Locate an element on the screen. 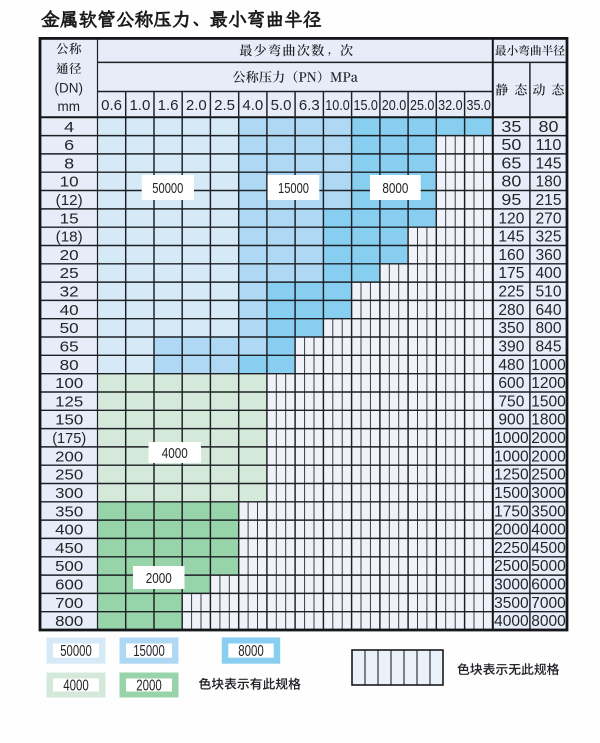 The width and height of the screenshot is (600, 743). svg-text: 7000 is located at coordinates (548, 603).